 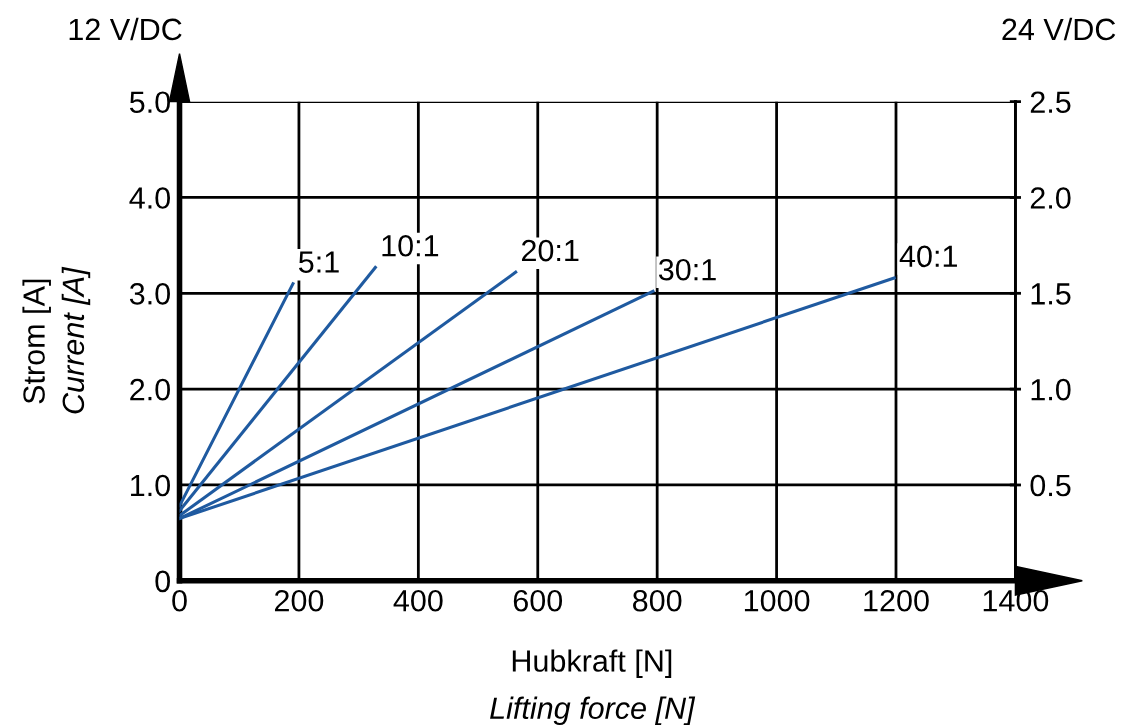 I want to click on x-tick-label: 200, so click(x=299, y=600).